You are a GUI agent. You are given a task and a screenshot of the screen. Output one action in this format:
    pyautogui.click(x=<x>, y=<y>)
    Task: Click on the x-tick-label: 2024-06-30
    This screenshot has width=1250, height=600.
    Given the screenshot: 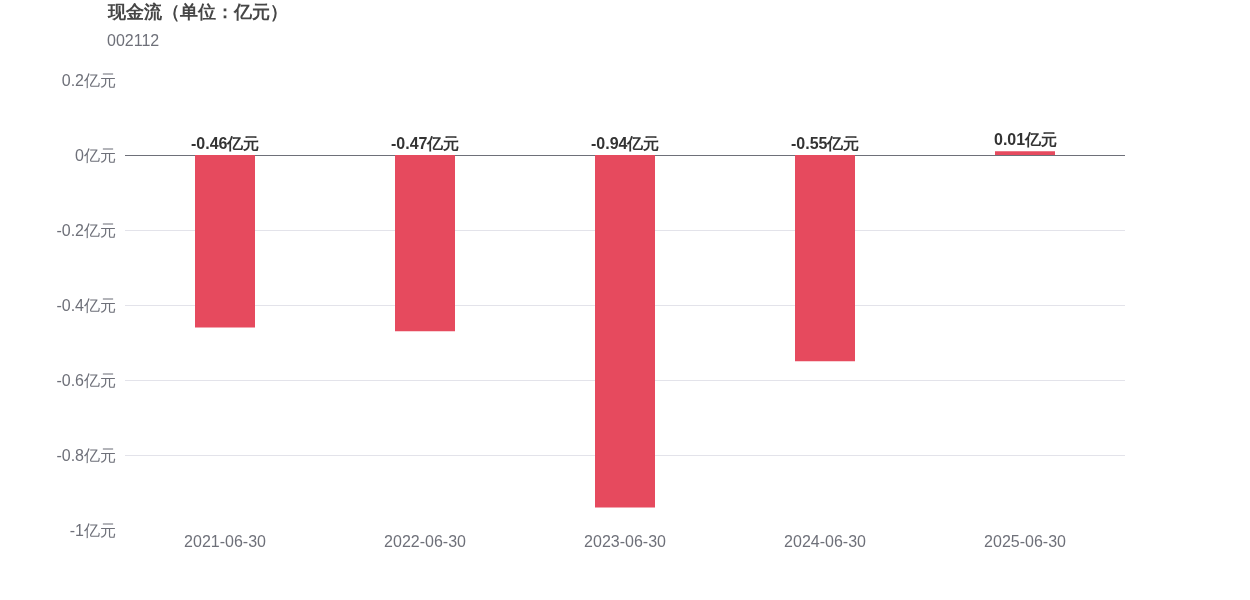 What is the action you would take?
    pyautogui.click(x=825, y=541)
    